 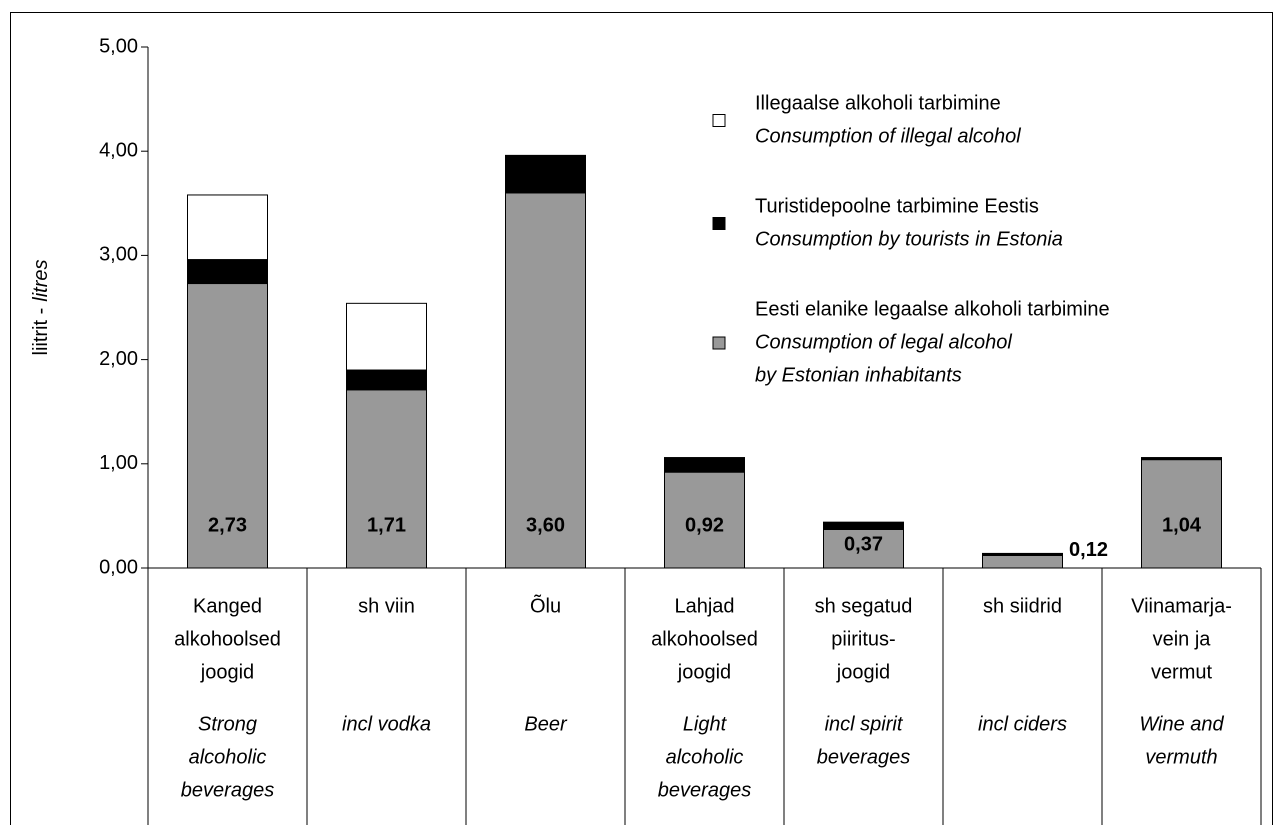 What do you see at coordinates (864, 724) in the screenshot?
I see `x-tick-label-en: incl spirit` at bounding box center [864, 724].